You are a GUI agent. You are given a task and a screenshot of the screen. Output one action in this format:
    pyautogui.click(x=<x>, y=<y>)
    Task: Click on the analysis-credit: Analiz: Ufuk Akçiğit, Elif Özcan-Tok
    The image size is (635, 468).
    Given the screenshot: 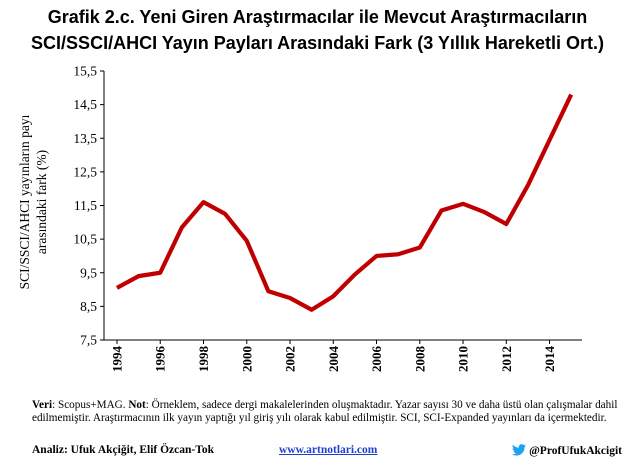 What is the action you would take?
    pyautogui.click(x=123, y=450)
    